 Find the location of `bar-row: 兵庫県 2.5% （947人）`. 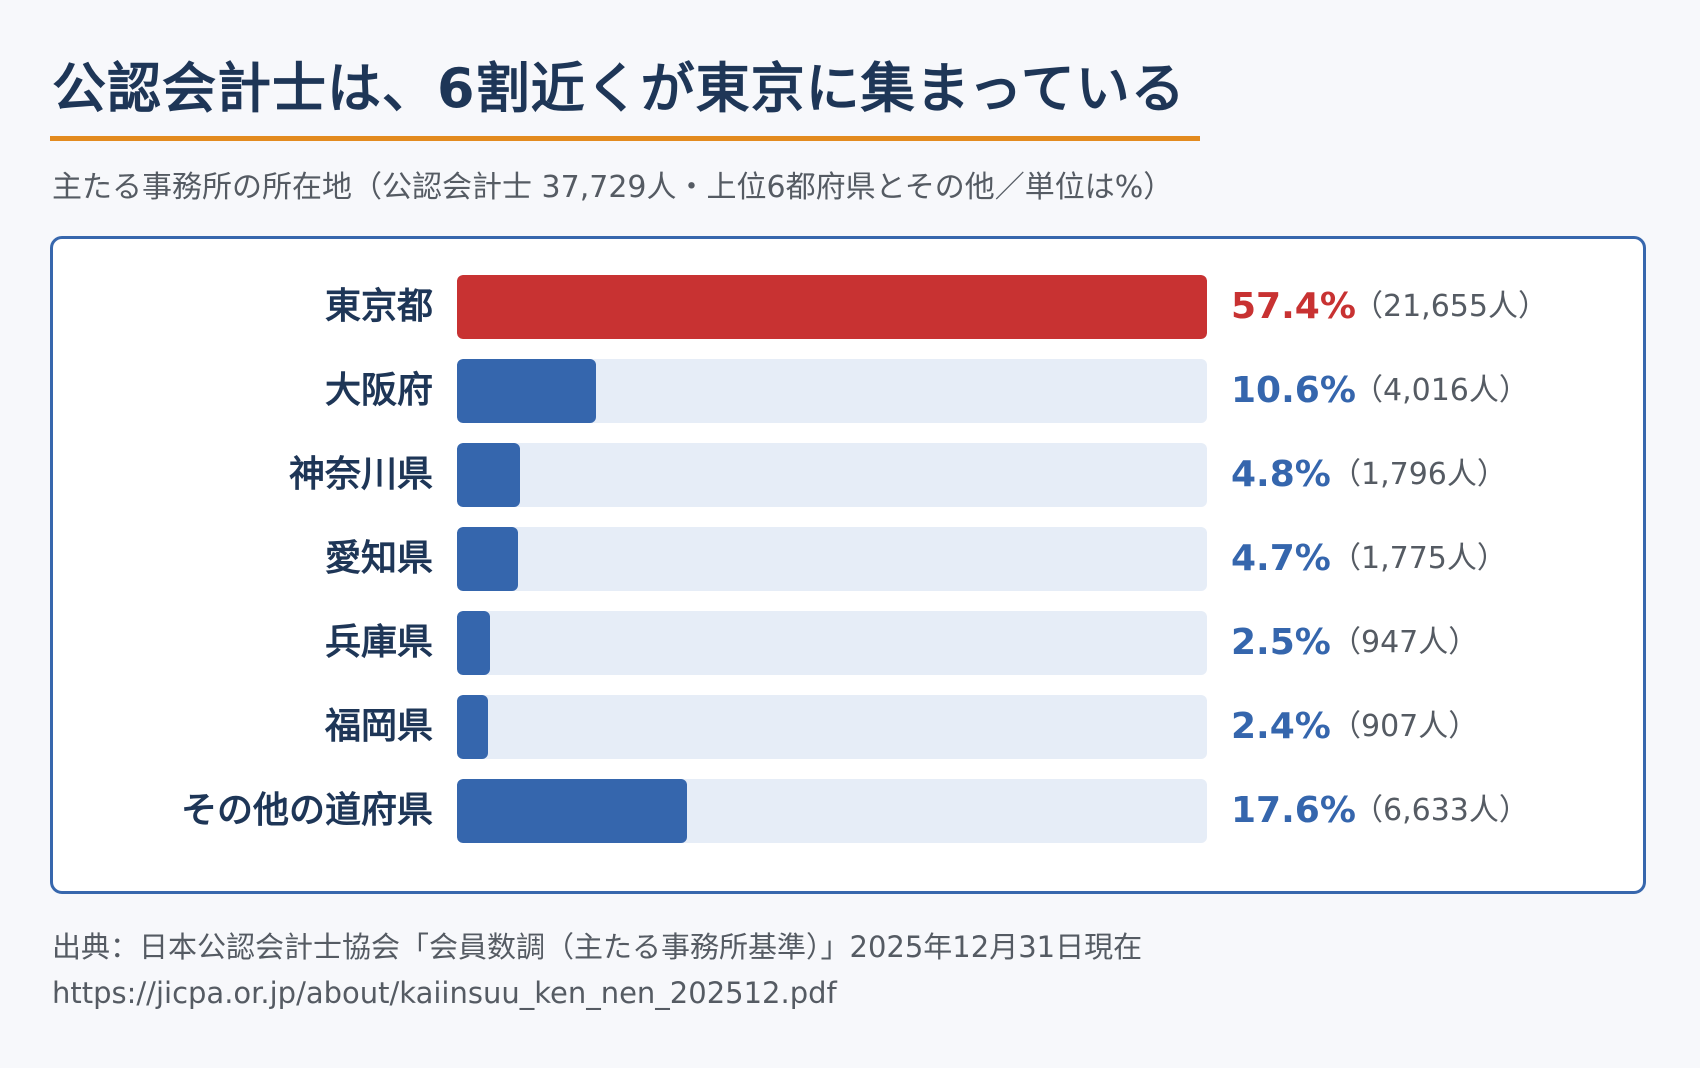

bar-row: 兵庫県 2.5% （947人） is located at coordinates (848, 643).